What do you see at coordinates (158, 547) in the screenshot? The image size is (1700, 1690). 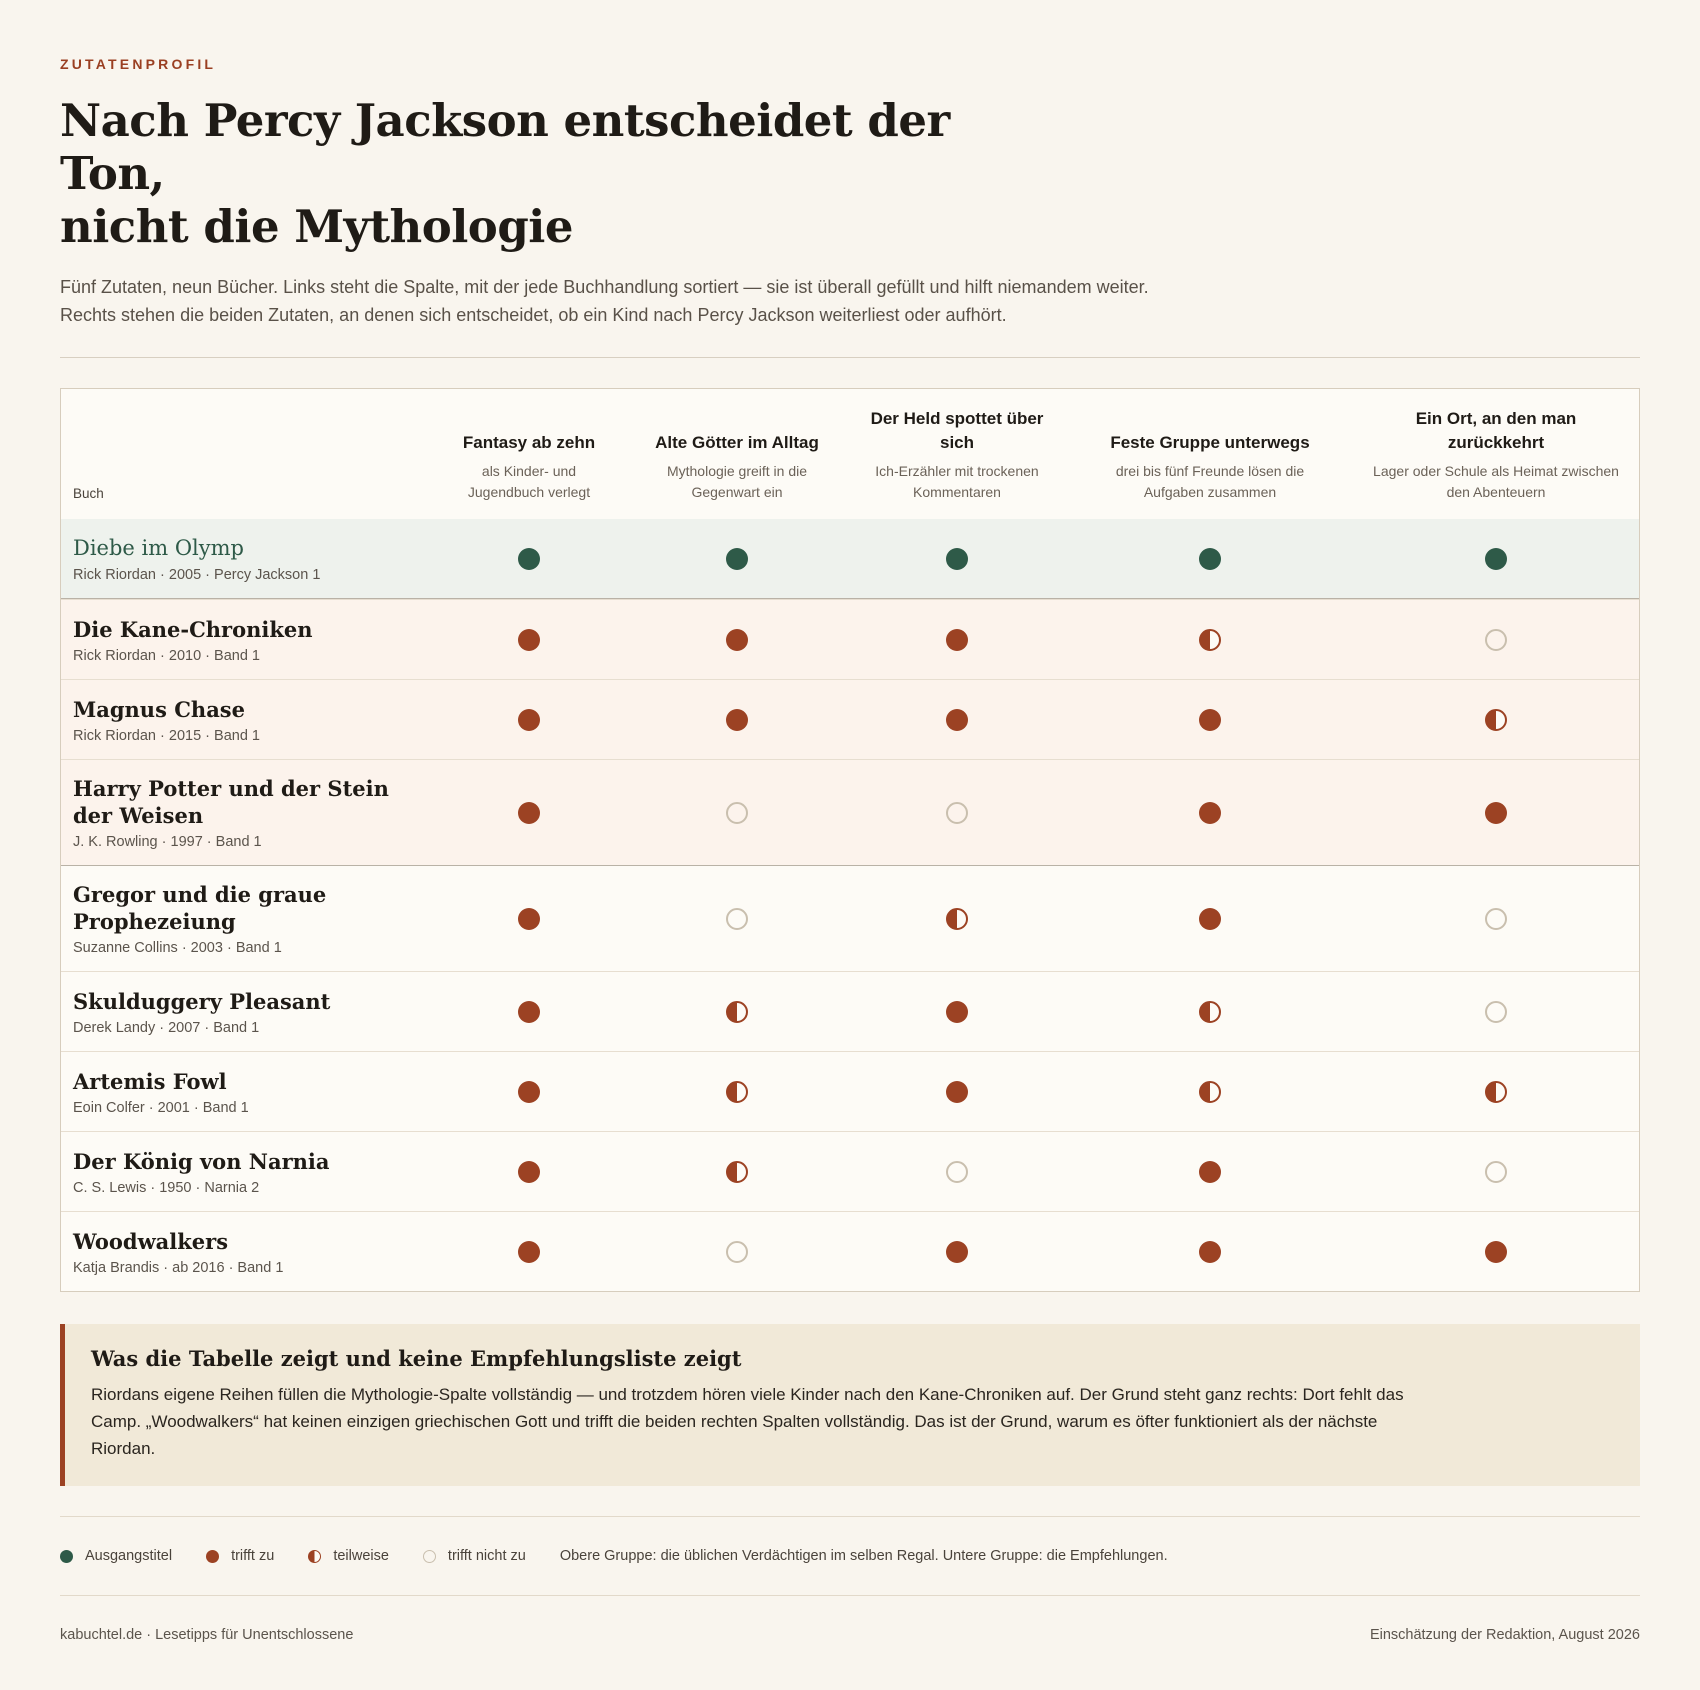 I see `book-title: Diebe im Olymp` at bounding box center [158, 547].